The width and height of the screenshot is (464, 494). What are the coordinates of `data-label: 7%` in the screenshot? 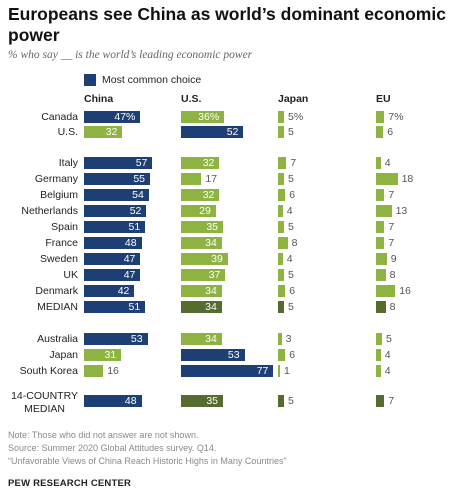 It's located at (396, 117).